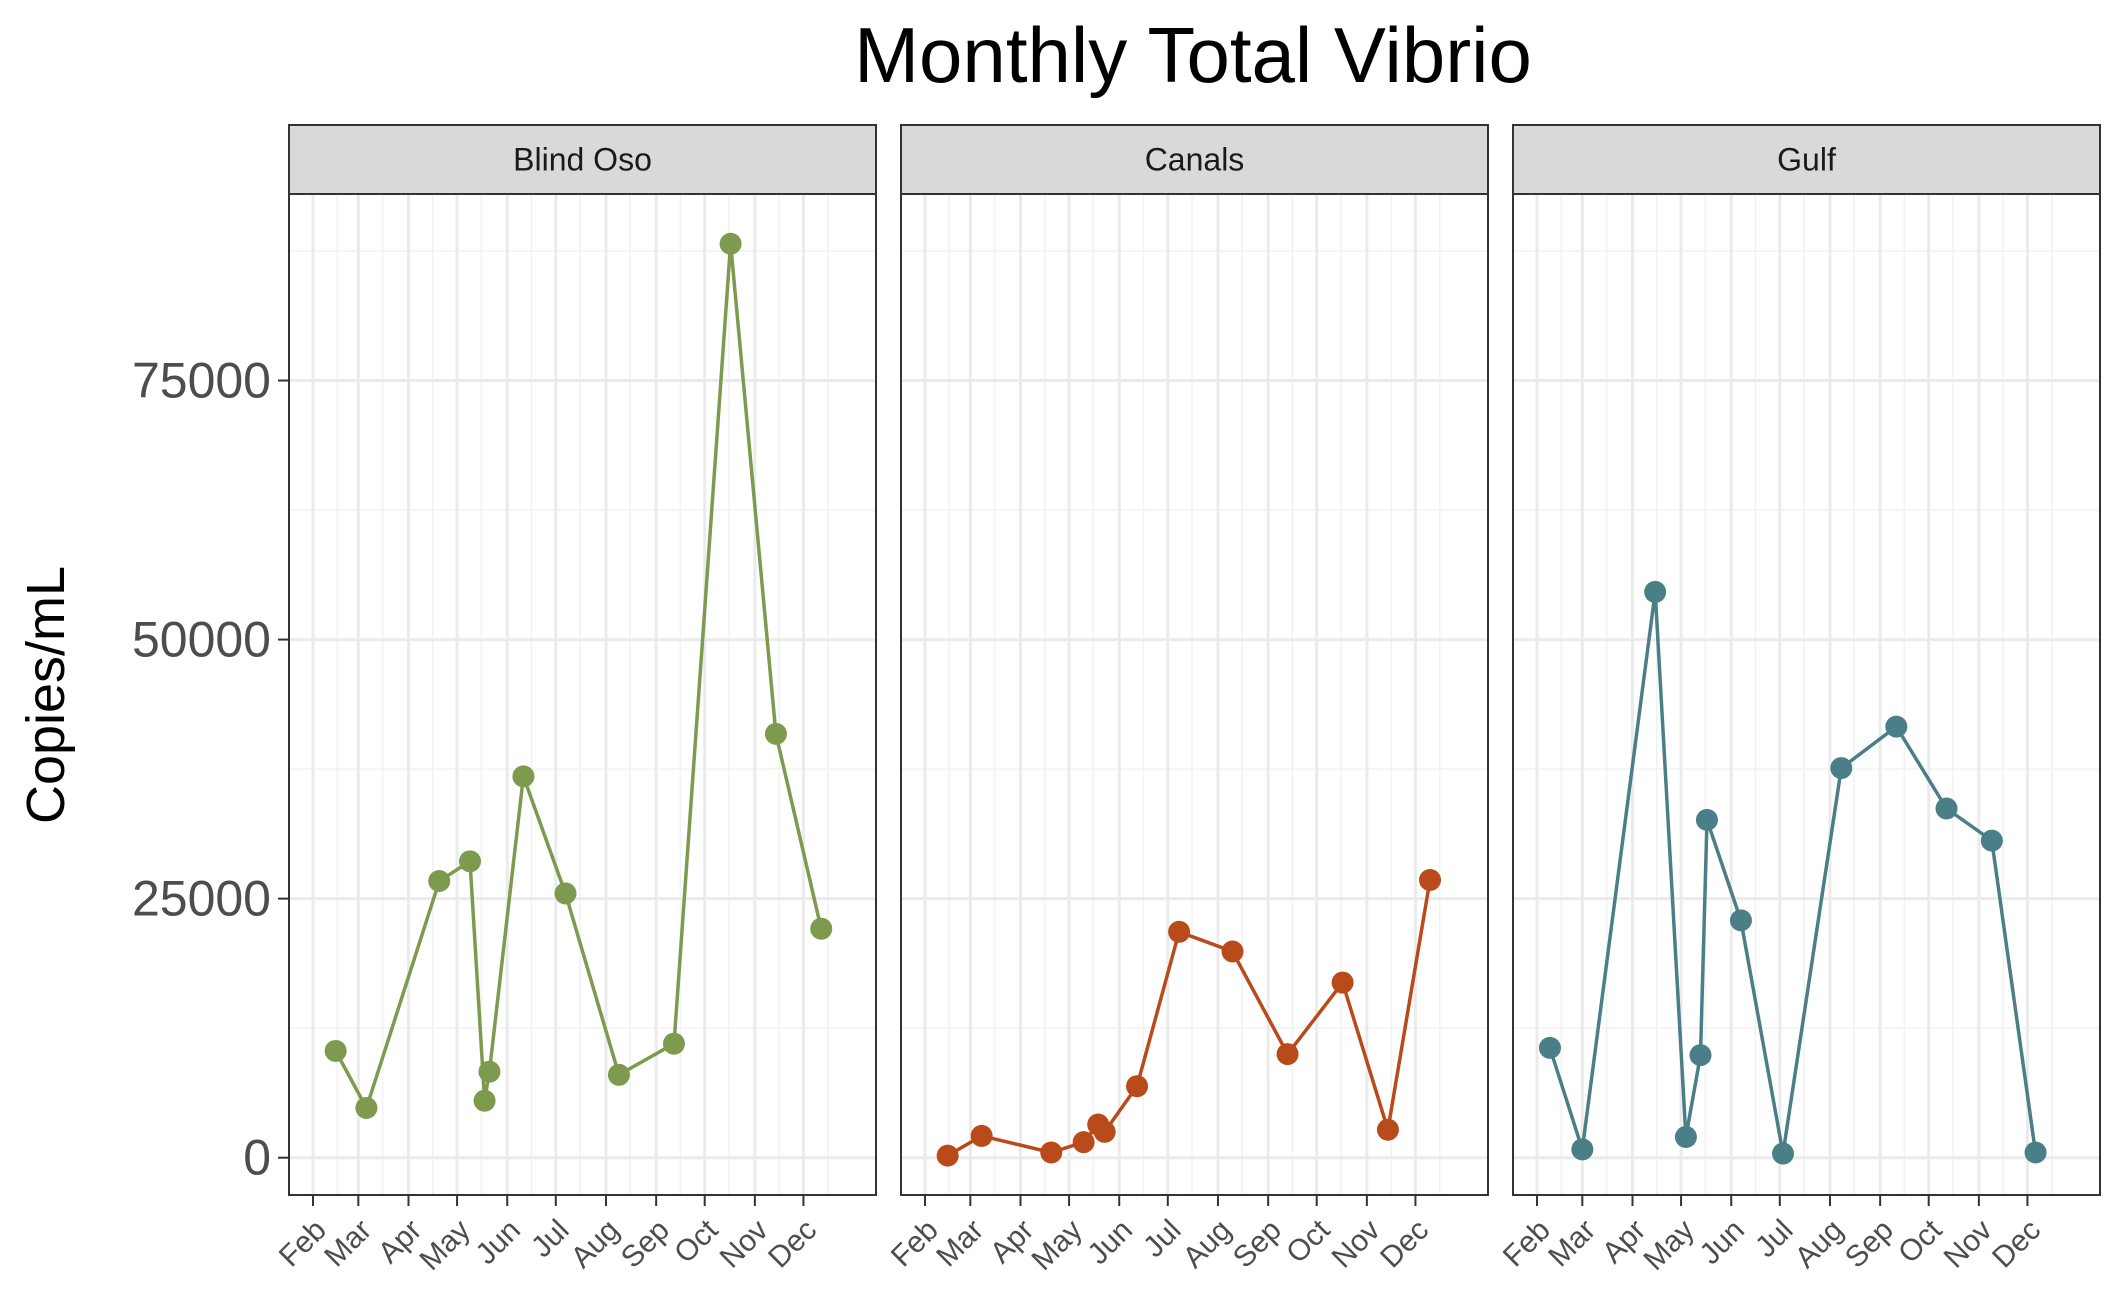 Image resolution: width=2118 pixels, height=1309 pixels. What do you see at coordinates (210, 769) in the screenshot?
I see `y-axis: 0 25000 50000 75000` at bounding box center [210, 769].